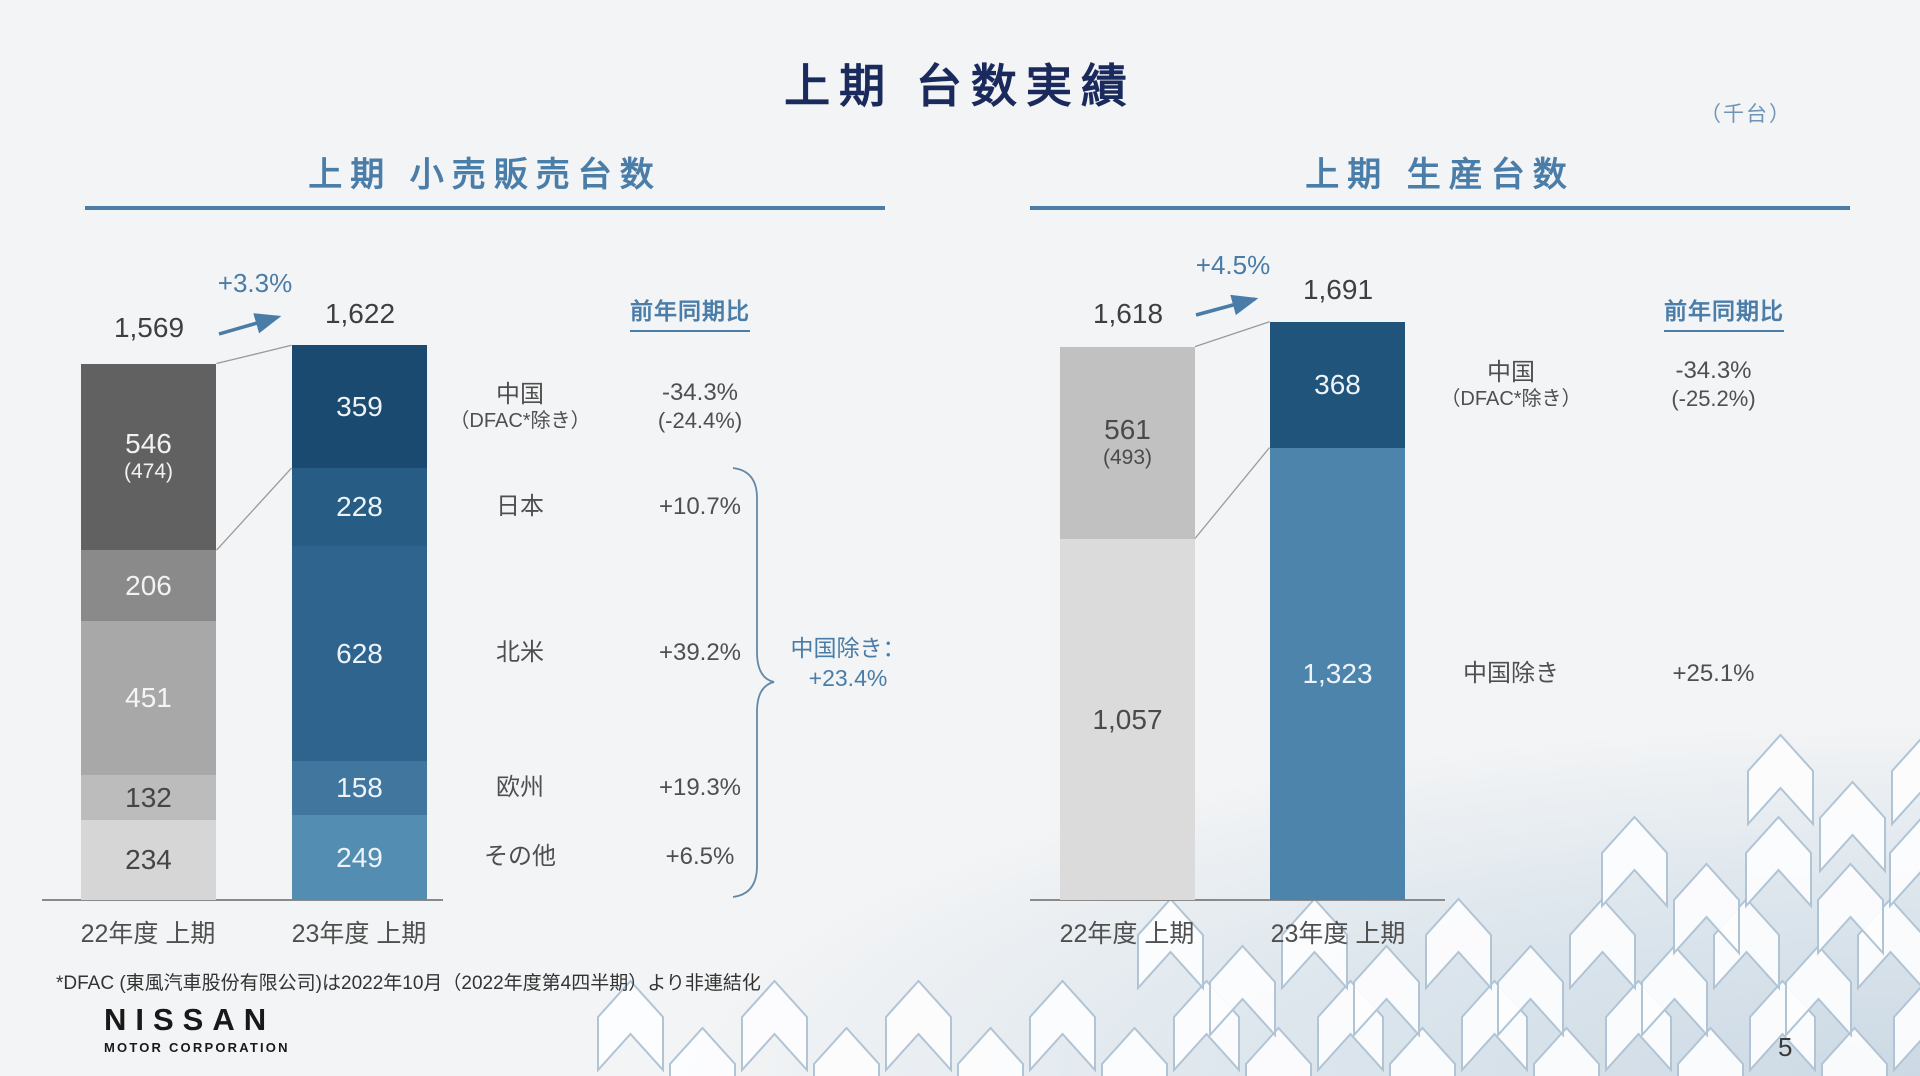  What do you see at coordinates (700, 506) in the screenshot?
I see `yoy-value-cell: +10.7%` at bounding box center [700, 506].